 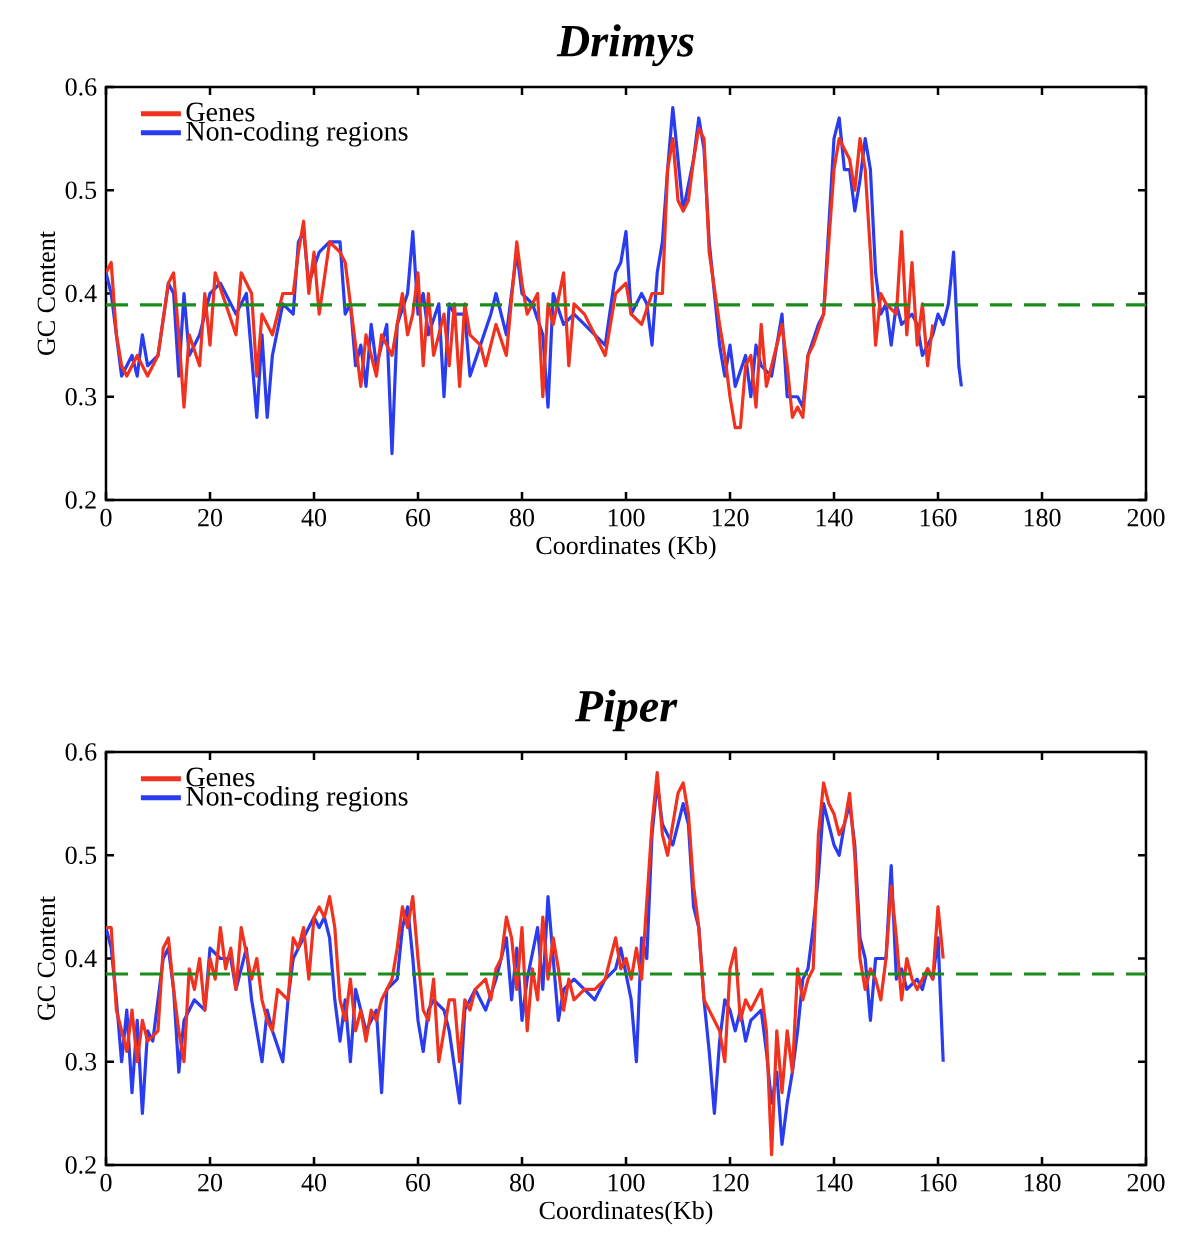 I want to click on x-axis-title: Coordinates (Kb), so click(x=626, y=547).